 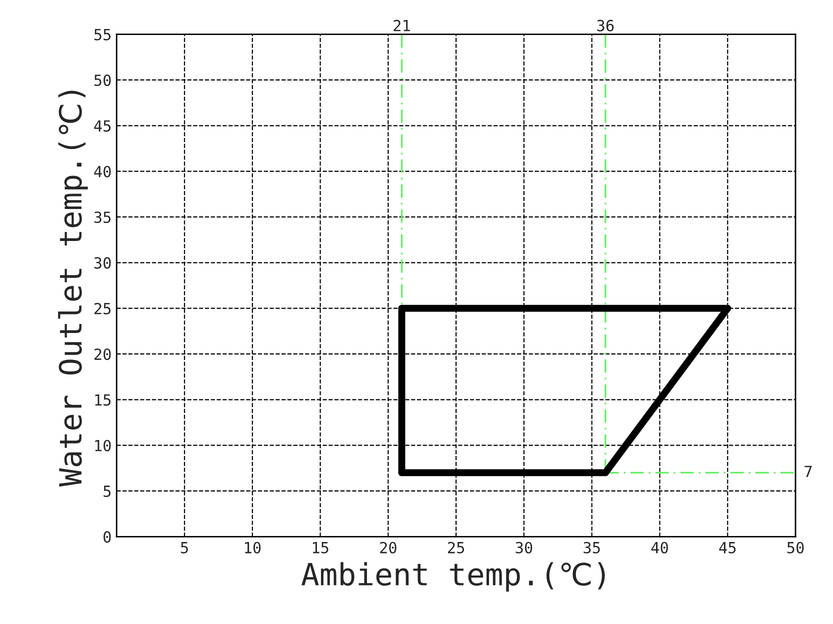 I want to click on ref-line-label: 7, so click(x=808, y=471).